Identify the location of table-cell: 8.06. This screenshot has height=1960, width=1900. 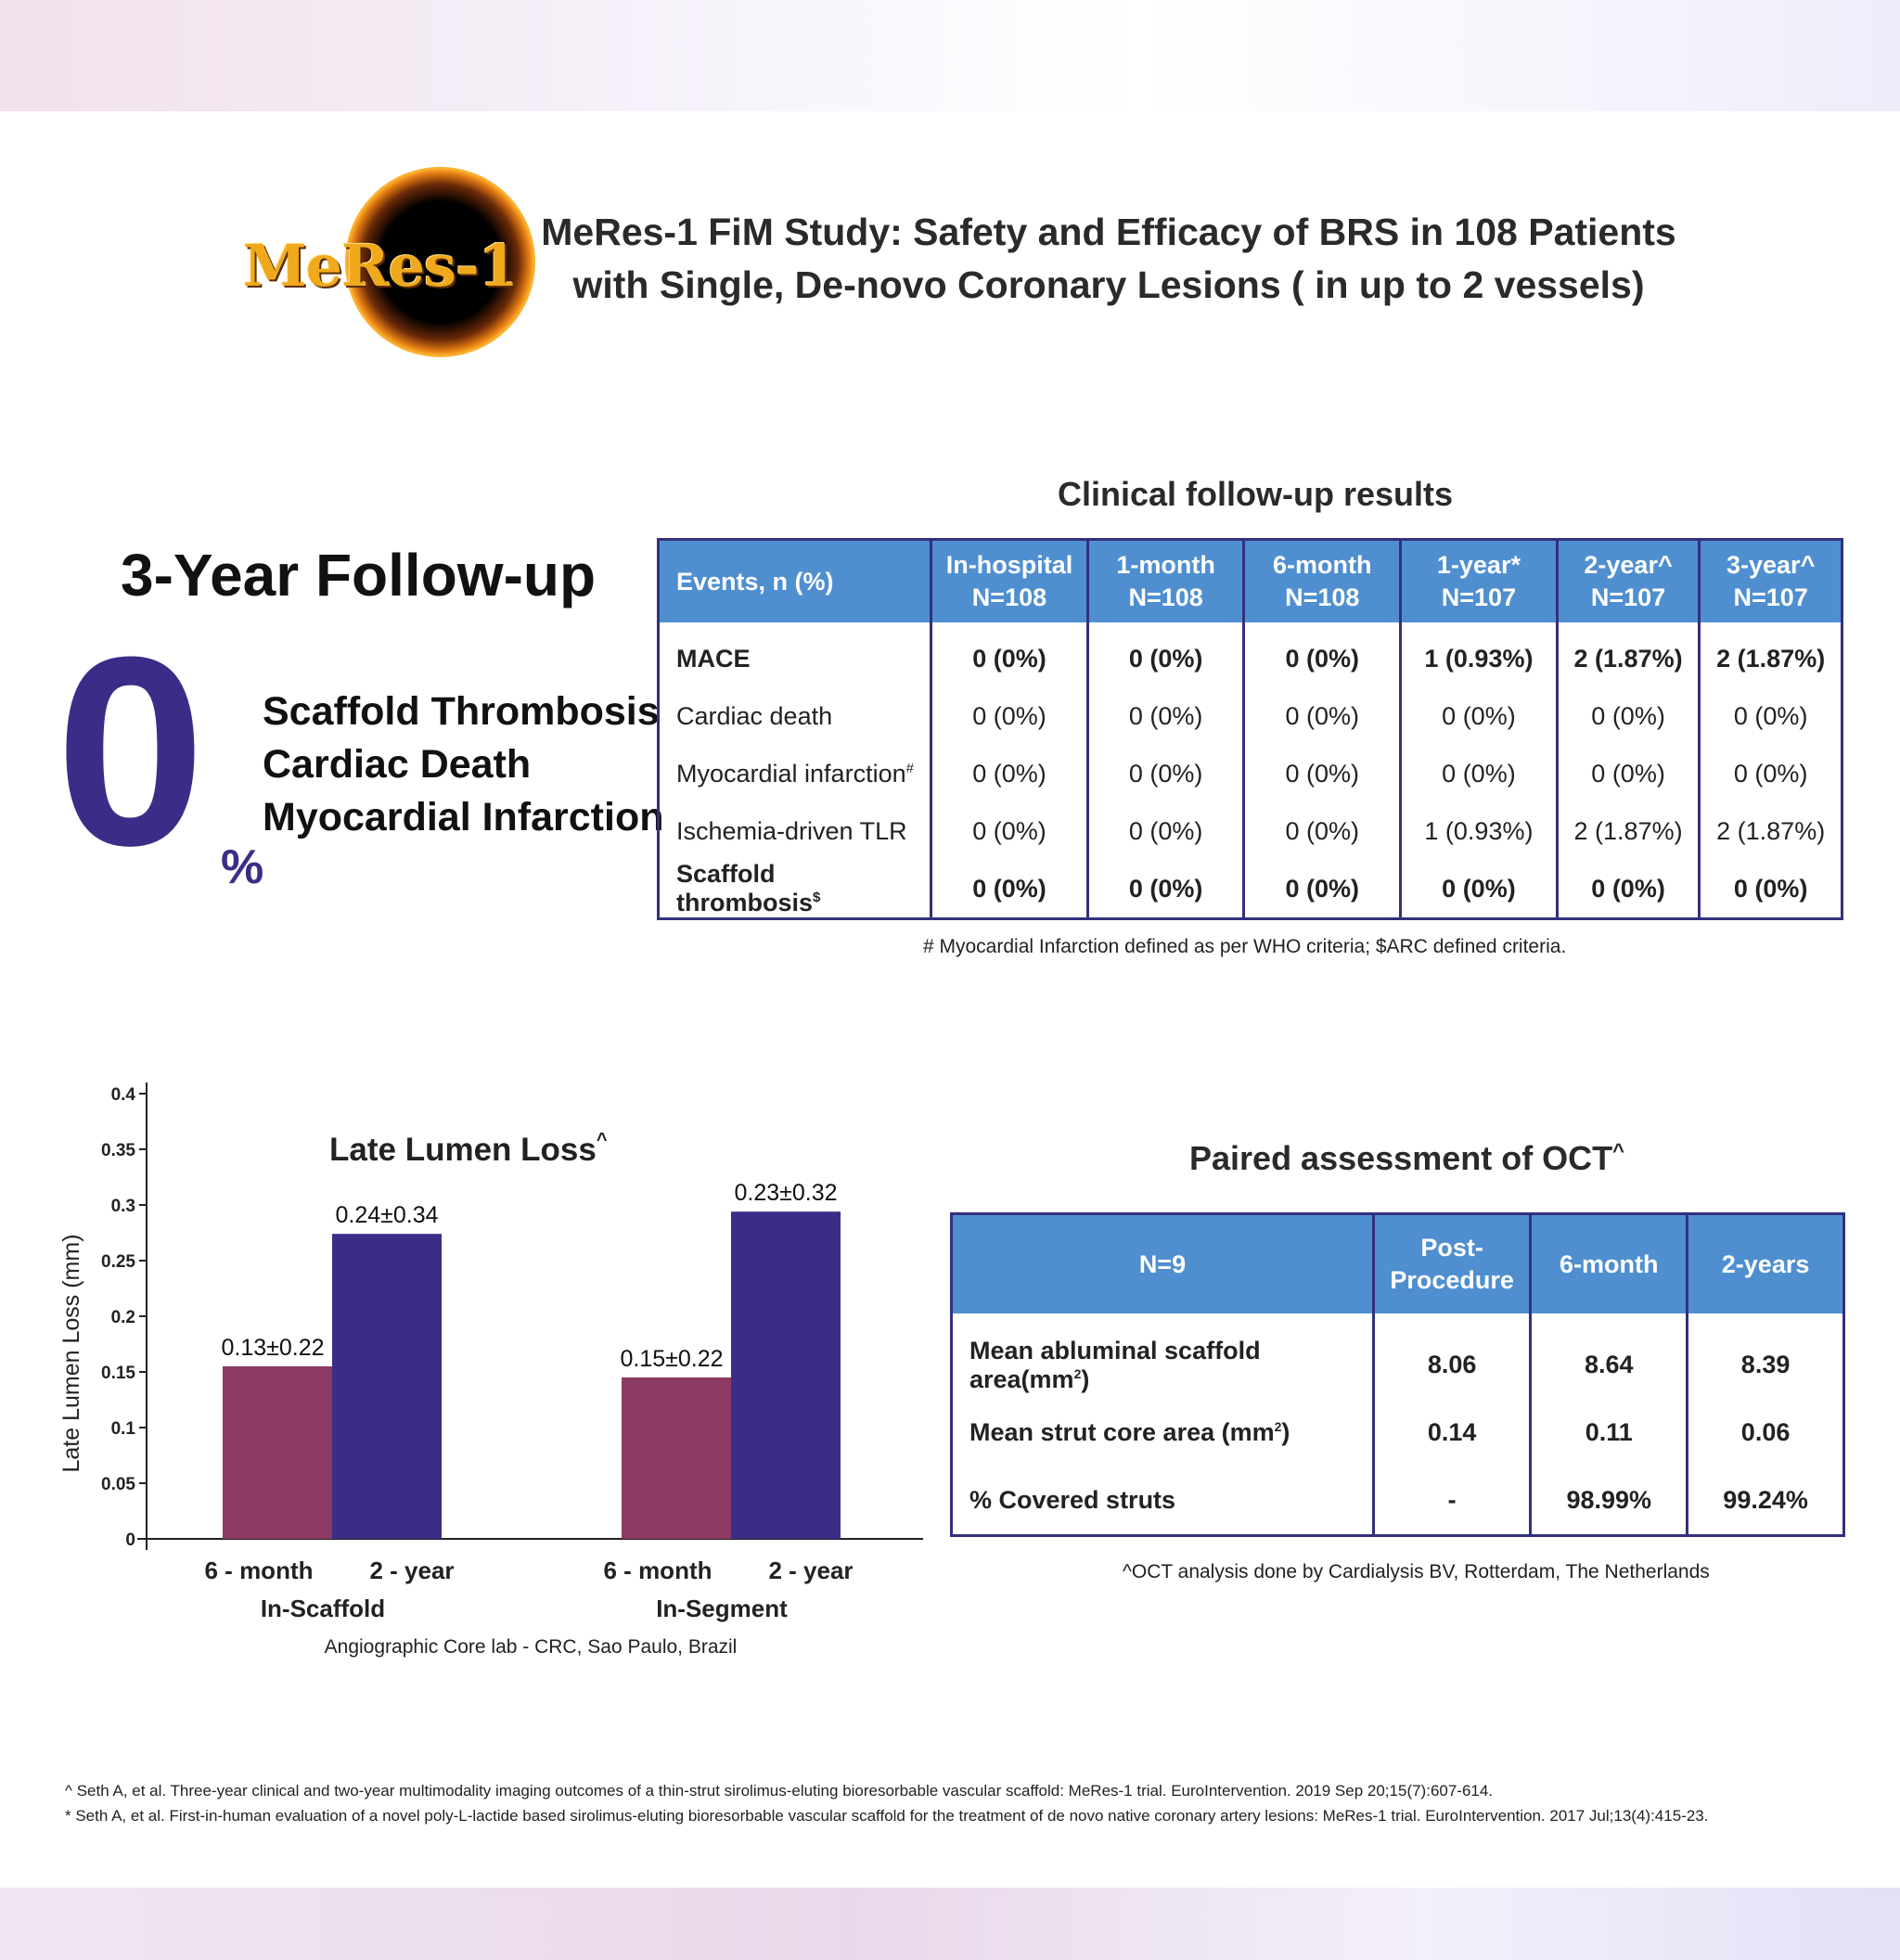
(1452, 1356).